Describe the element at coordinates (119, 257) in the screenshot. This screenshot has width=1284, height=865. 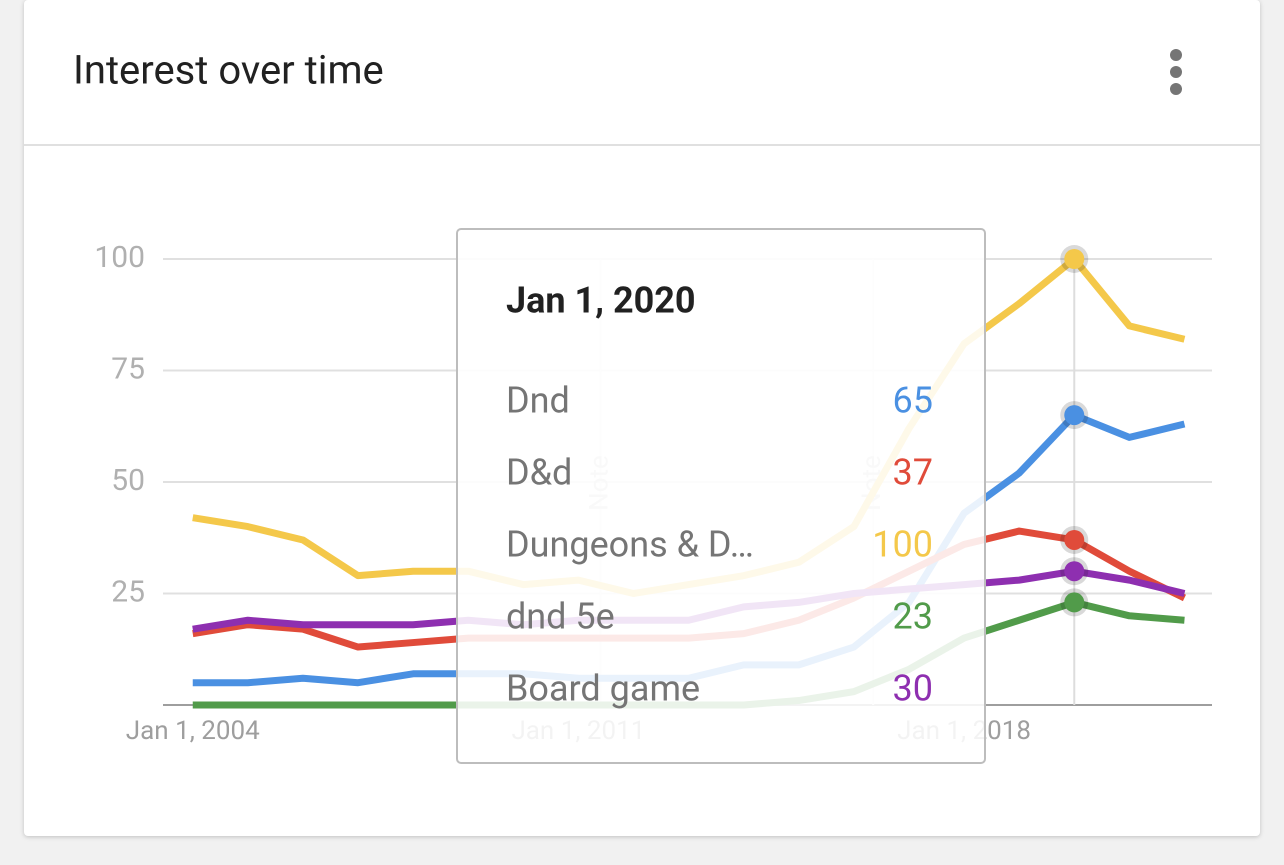
I see `y-tick-label: 100` at that location.